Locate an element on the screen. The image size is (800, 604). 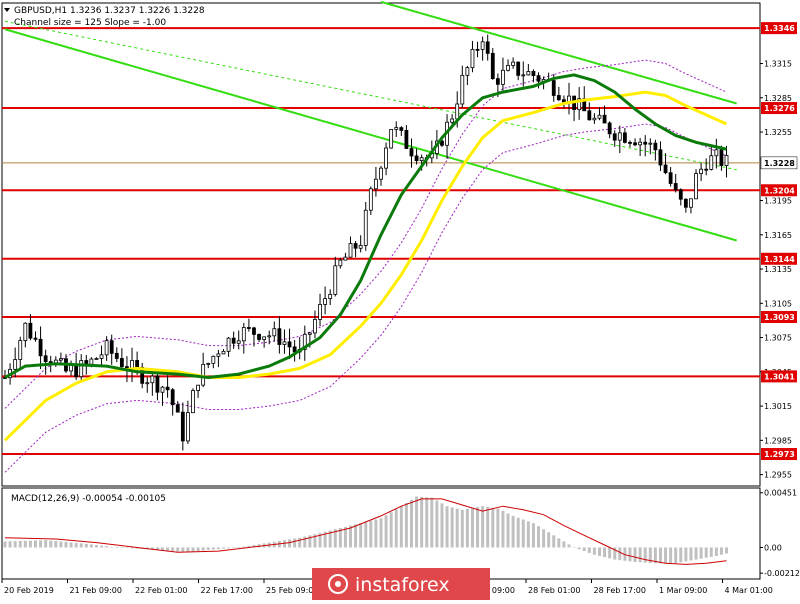
x-tick-label: 1 Mar 09:00 is located at coordinates (683, 590).